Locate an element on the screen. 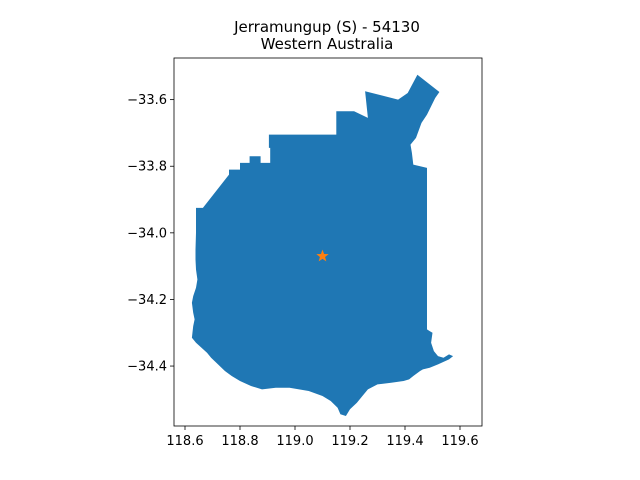  title-line-2: Western Australia is located at coordinates (327, 44).